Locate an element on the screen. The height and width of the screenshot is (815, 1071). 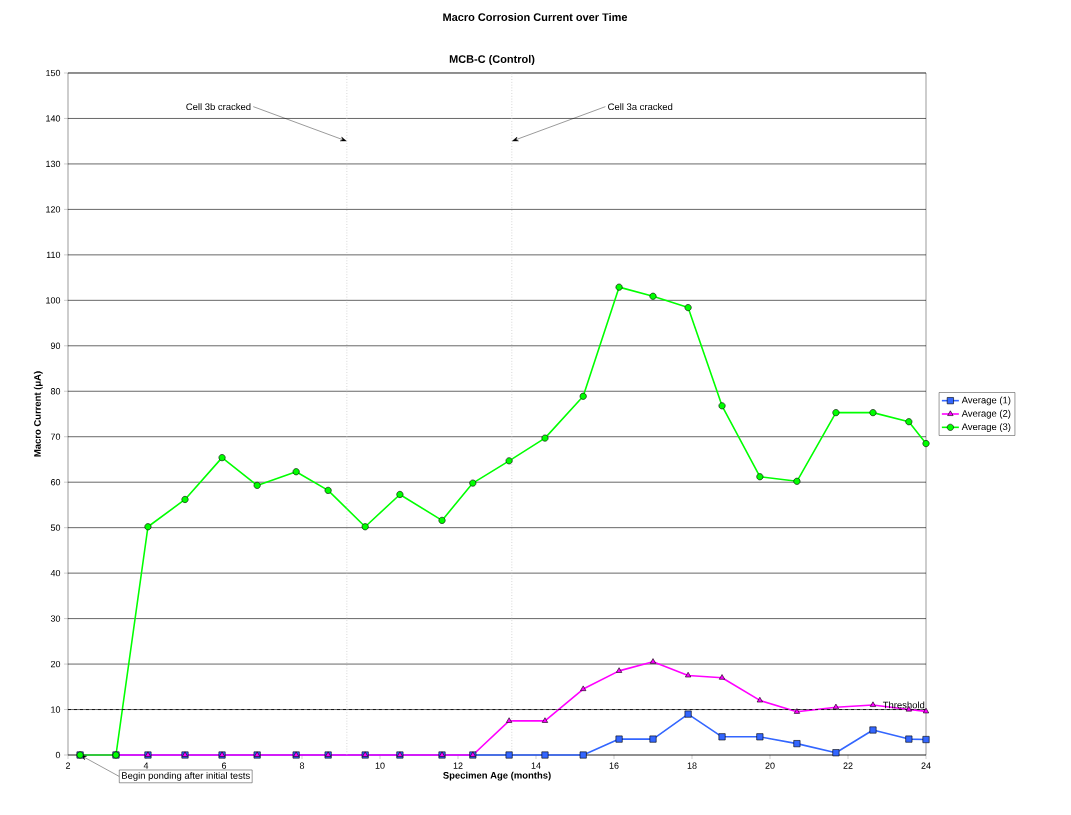
y-tick-label: 60 is located at coordinates (55, 482).